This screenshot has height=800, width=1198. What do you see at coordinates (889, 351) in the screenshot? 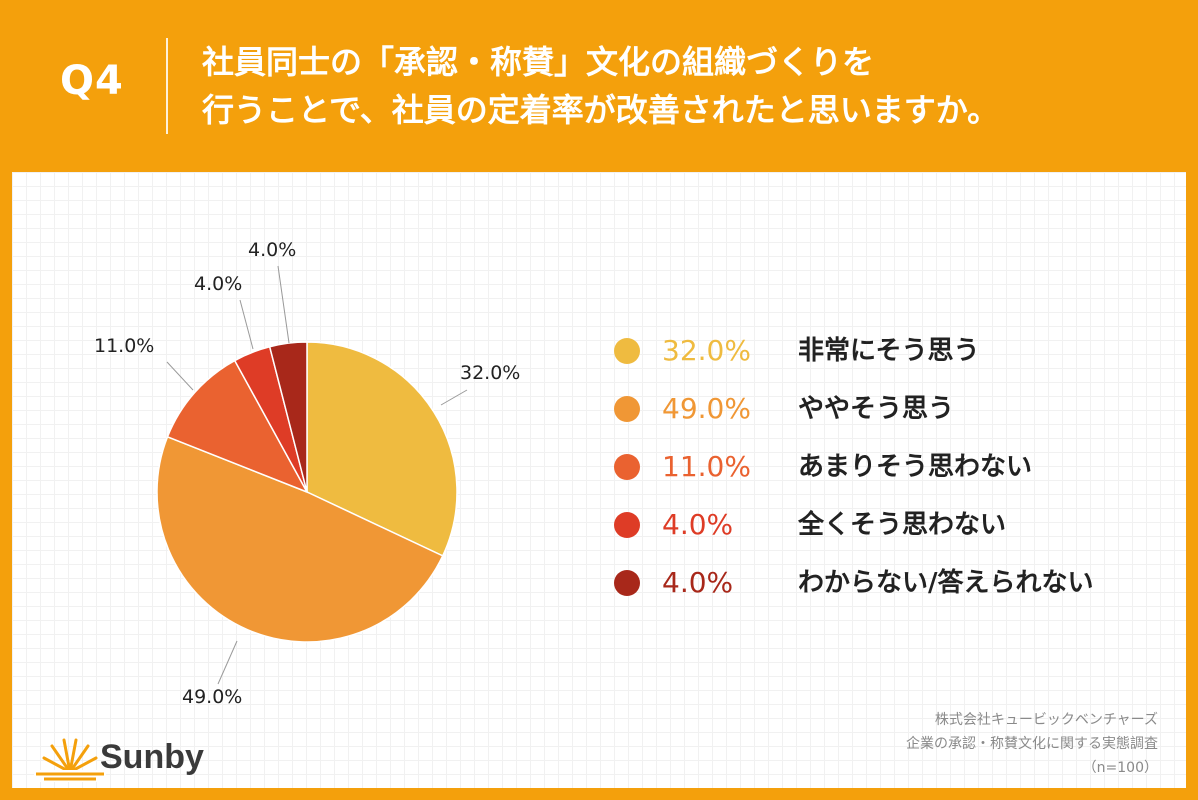
I see `legend-label: 非常にそう思う` at bounding box center [889, 351].